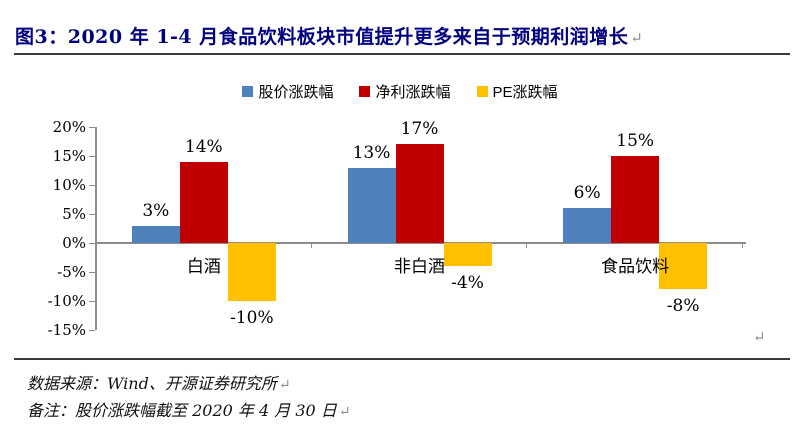  What do you see at coordinates (71, 272) in the screenshot?
I see `y-tick-label: -5%` at bounding box center [71, 272].